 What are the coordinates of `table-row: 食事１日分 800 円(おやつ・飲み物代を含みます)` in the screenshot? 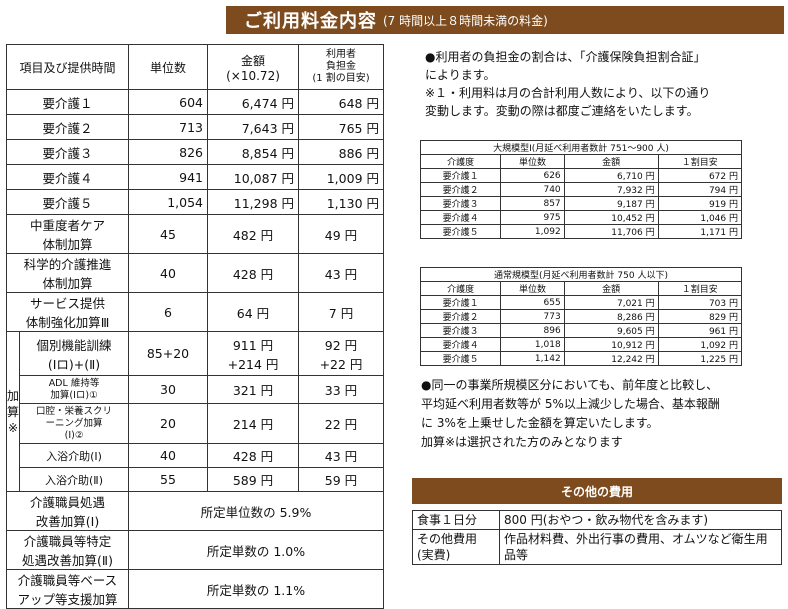 It's located at (597, 520).